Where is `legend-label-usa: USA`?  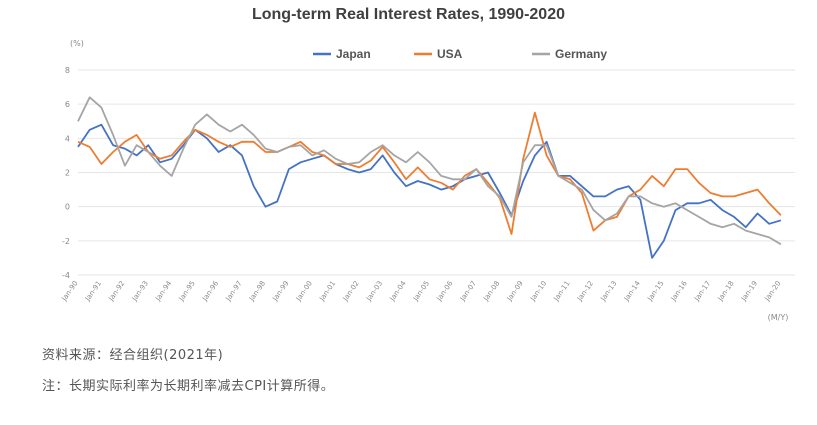
legend-label-usa: USA is located at coordinates (450, 54).